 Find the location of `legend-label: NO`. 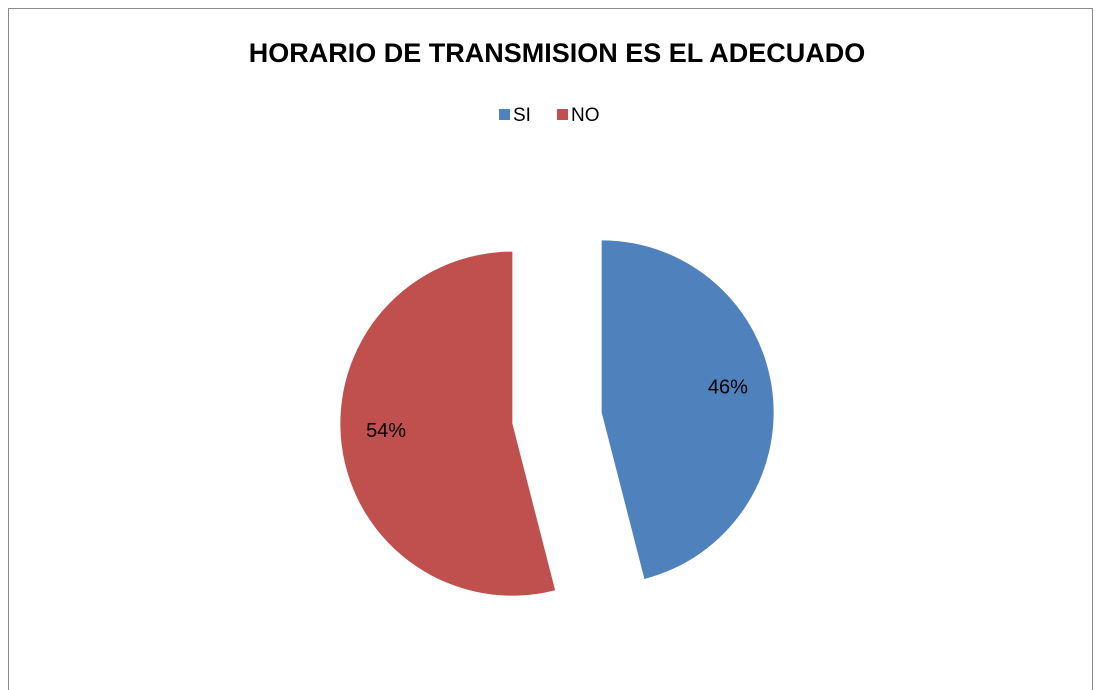

legend-label: NO is located at coordinates (585, 115).